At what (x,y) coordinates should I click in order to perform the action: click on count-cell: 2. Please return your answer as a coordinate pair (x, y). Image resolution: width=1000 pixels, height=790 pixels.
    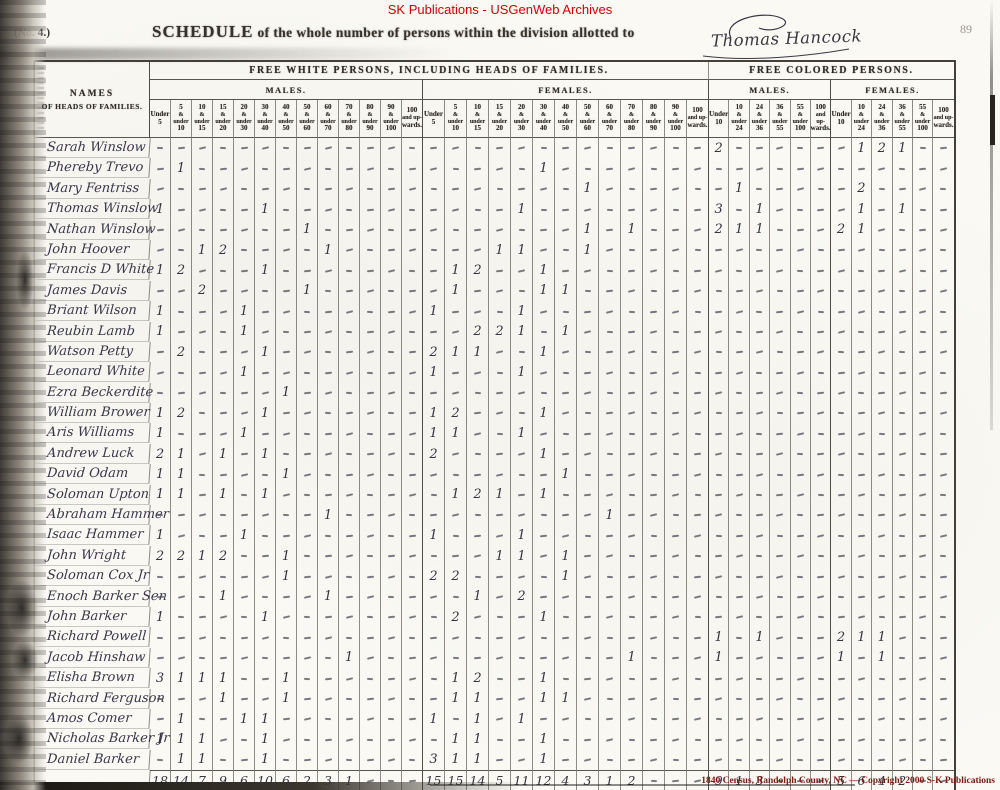
    Looking at the image, I should click on (181, 413).